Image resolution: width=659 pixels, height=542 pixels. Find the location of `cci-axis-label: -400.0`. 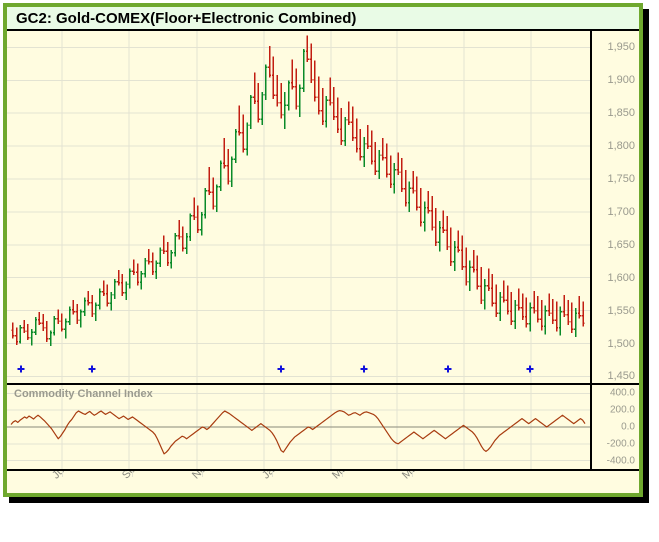

cci-axis-label: -400.0 is located at coordinates (620, 461).